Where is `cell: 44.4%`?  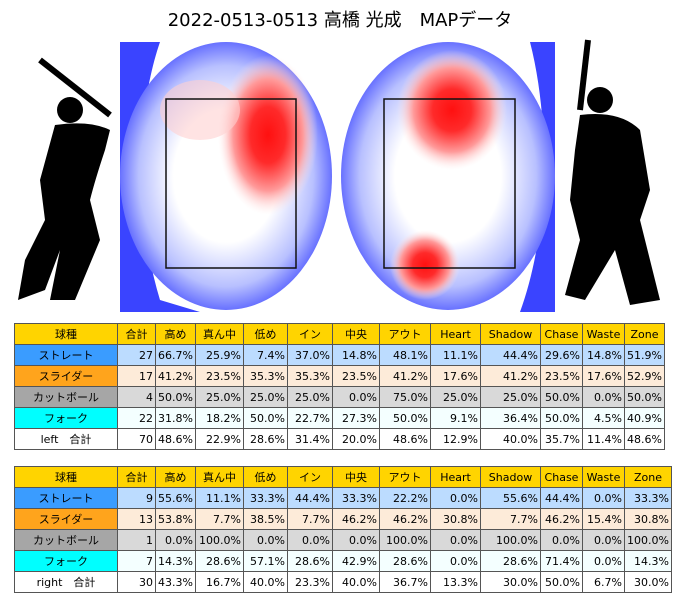 cell: 44.4% is located at coordinates (510, 355).